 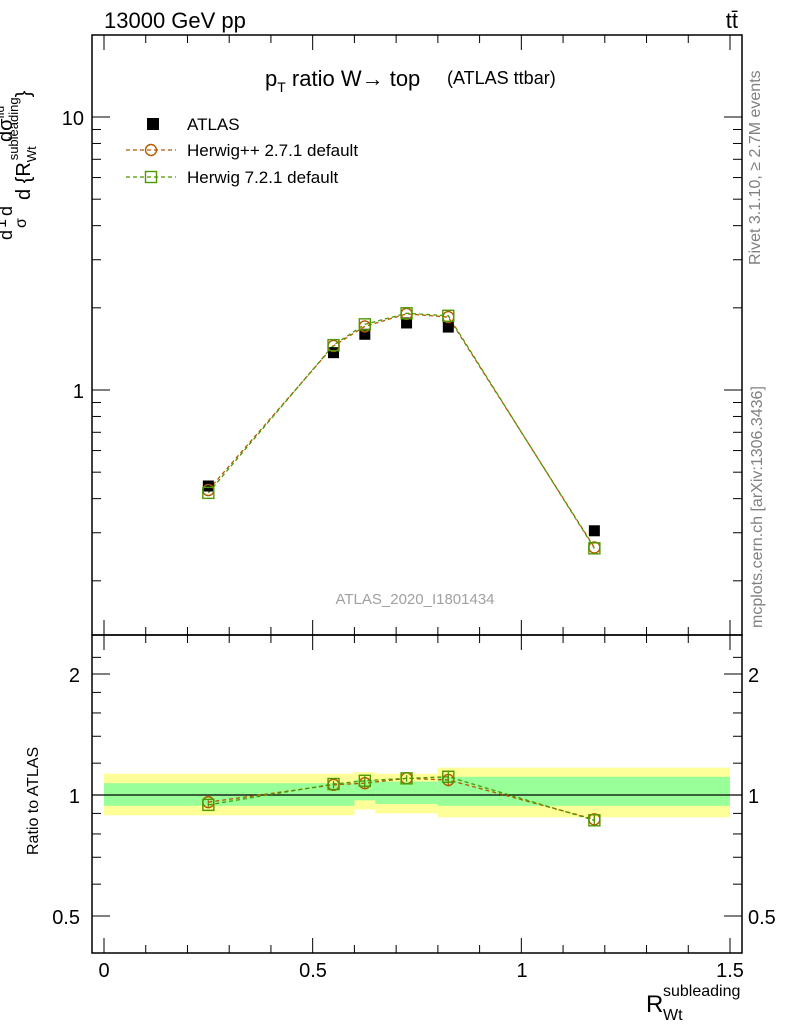 What do you see at coordinates (501, 78) in the screenshot?
I see `chart-title-paren: (ATLAS ttbar)` at bounding box center [501, 78].